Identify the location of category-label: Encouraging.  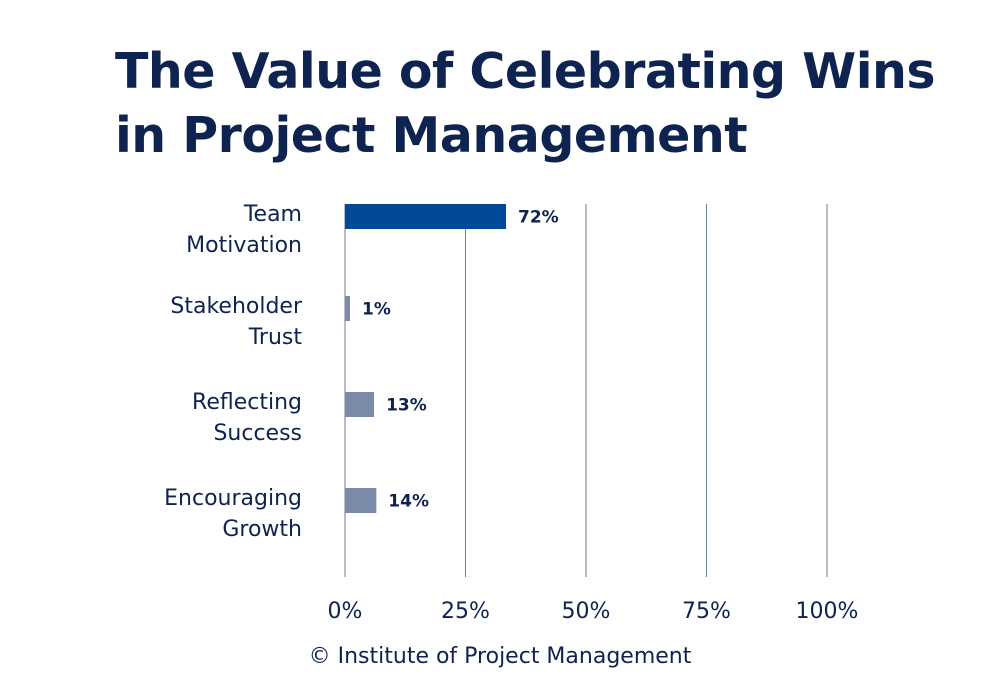
(233, 498).